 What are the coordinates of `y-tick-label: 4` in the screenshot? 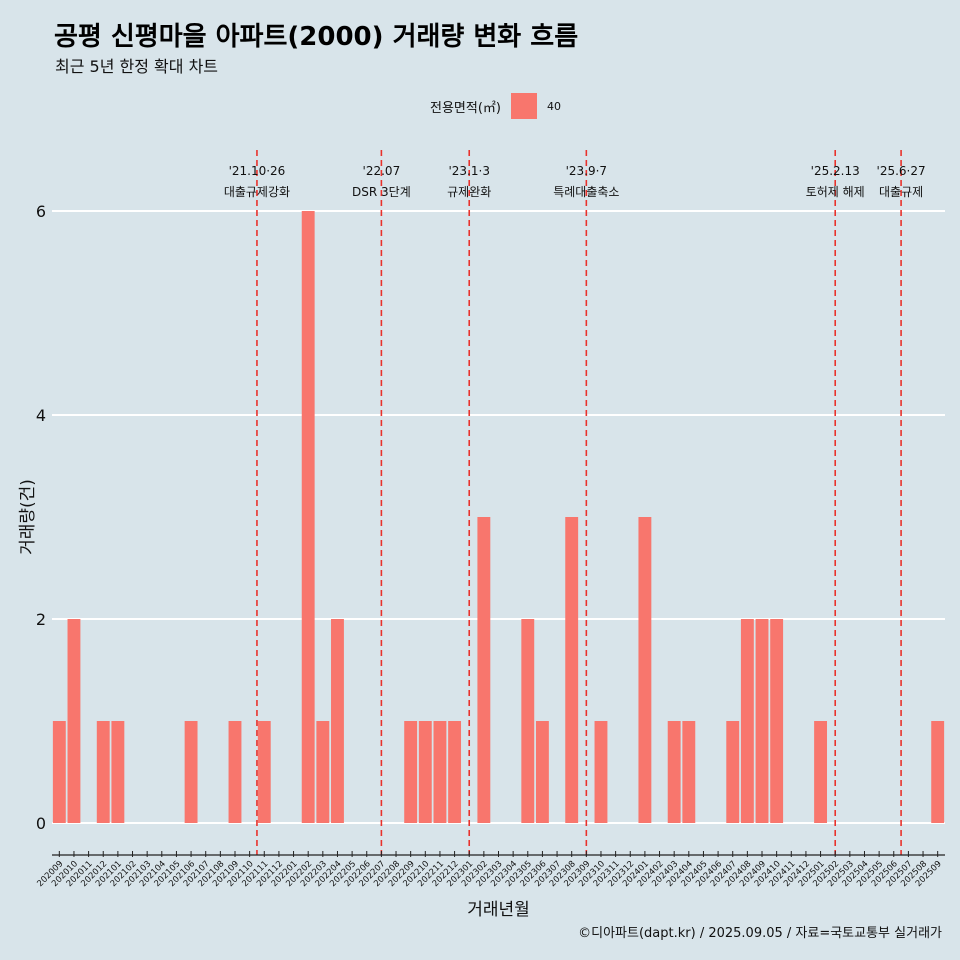 It's located at (41, 415).